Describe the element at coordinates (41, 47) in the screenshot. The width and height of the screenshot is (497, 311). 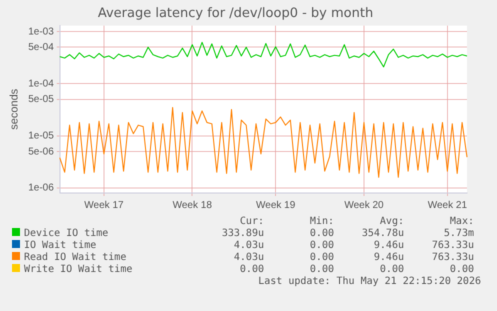
I see `y-tick-label: 5e-04` at that location.